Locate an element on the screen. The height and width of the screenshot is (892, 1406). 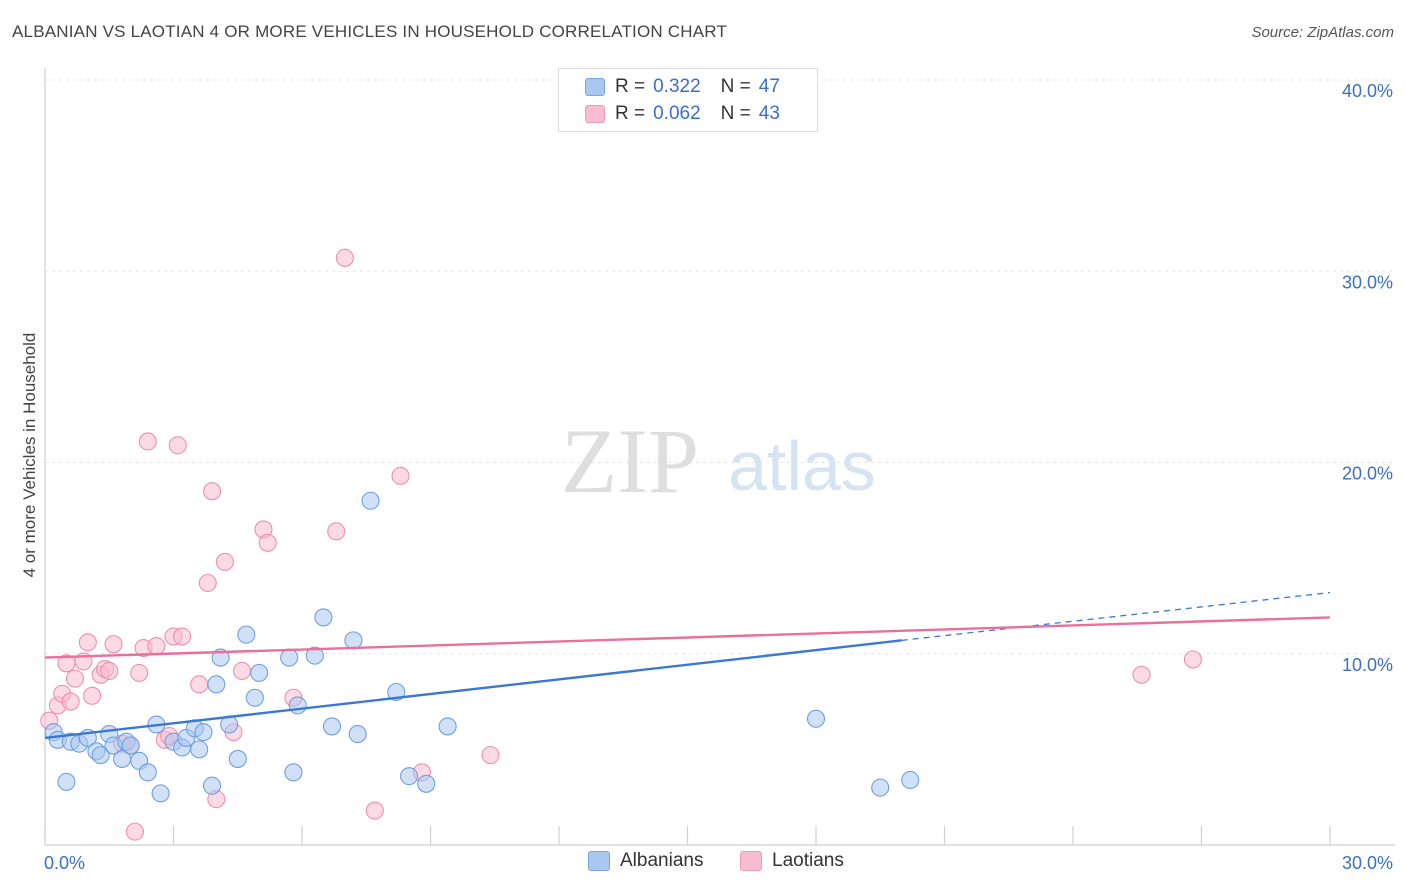
bottom-legend-laotians: Laotians is located at coordinates (792, 861).